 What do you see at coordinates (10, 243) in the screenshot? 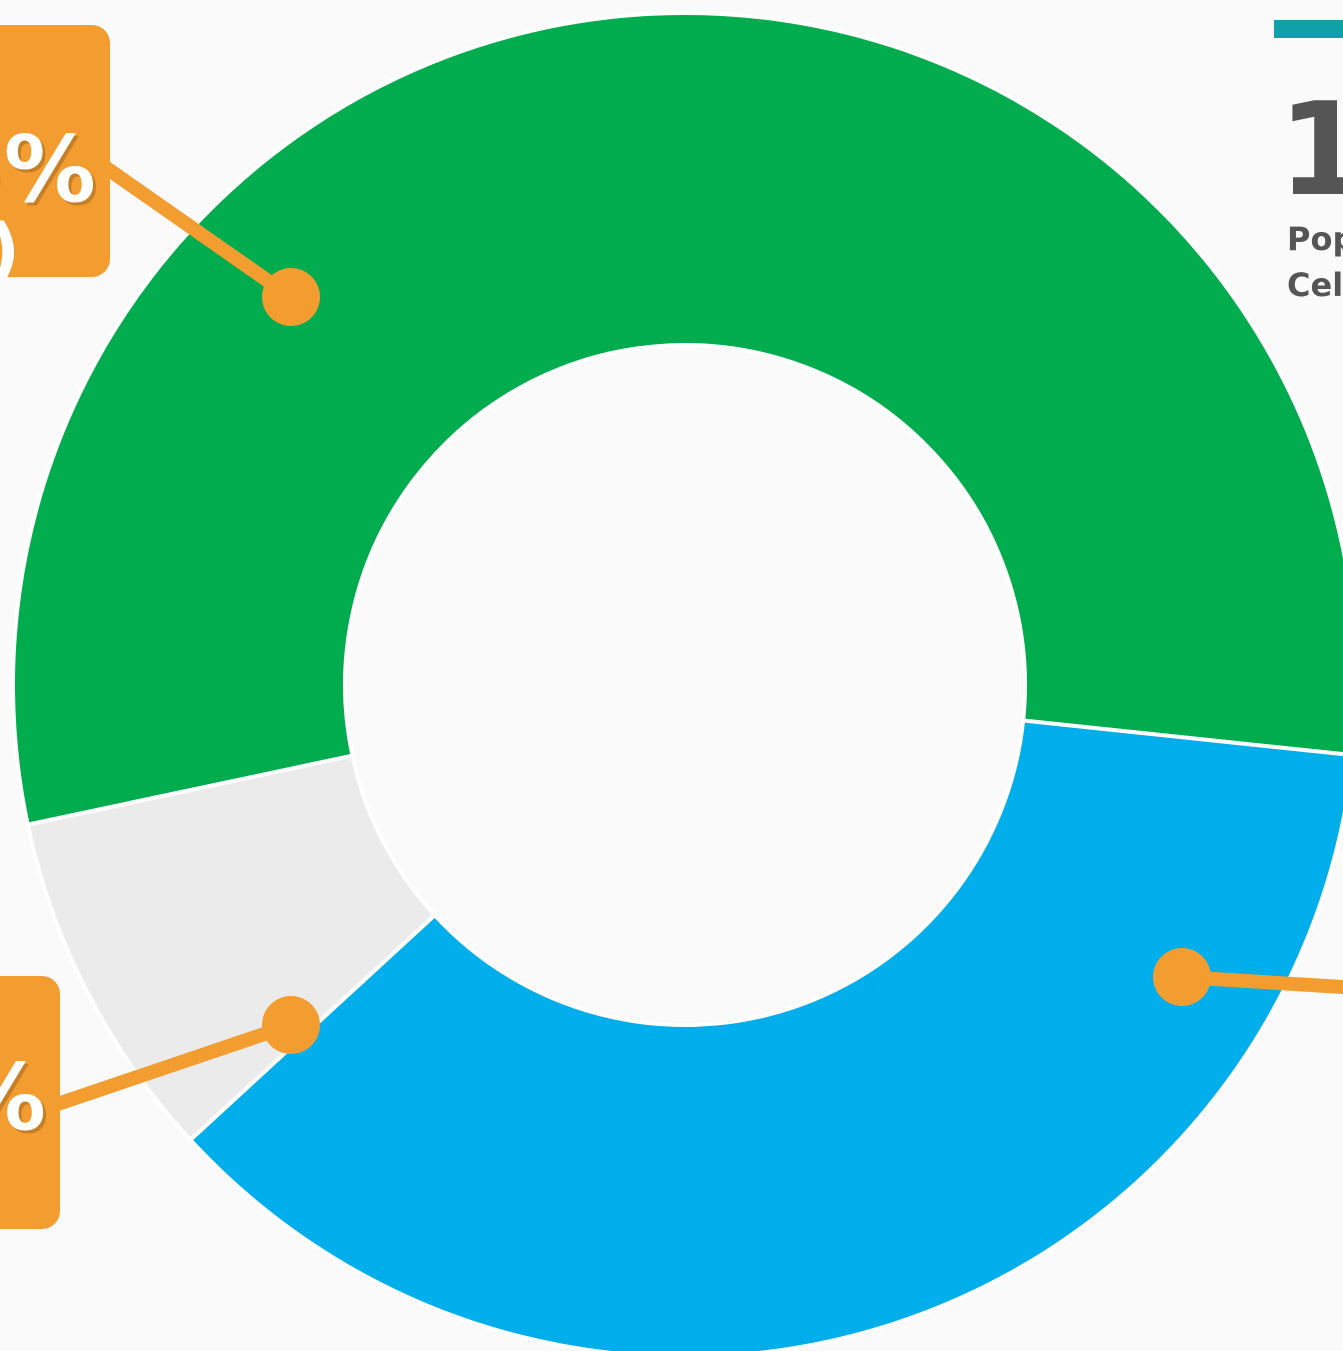
I see `callout-label-green-subtext: )` at bounding box center [10, 243].